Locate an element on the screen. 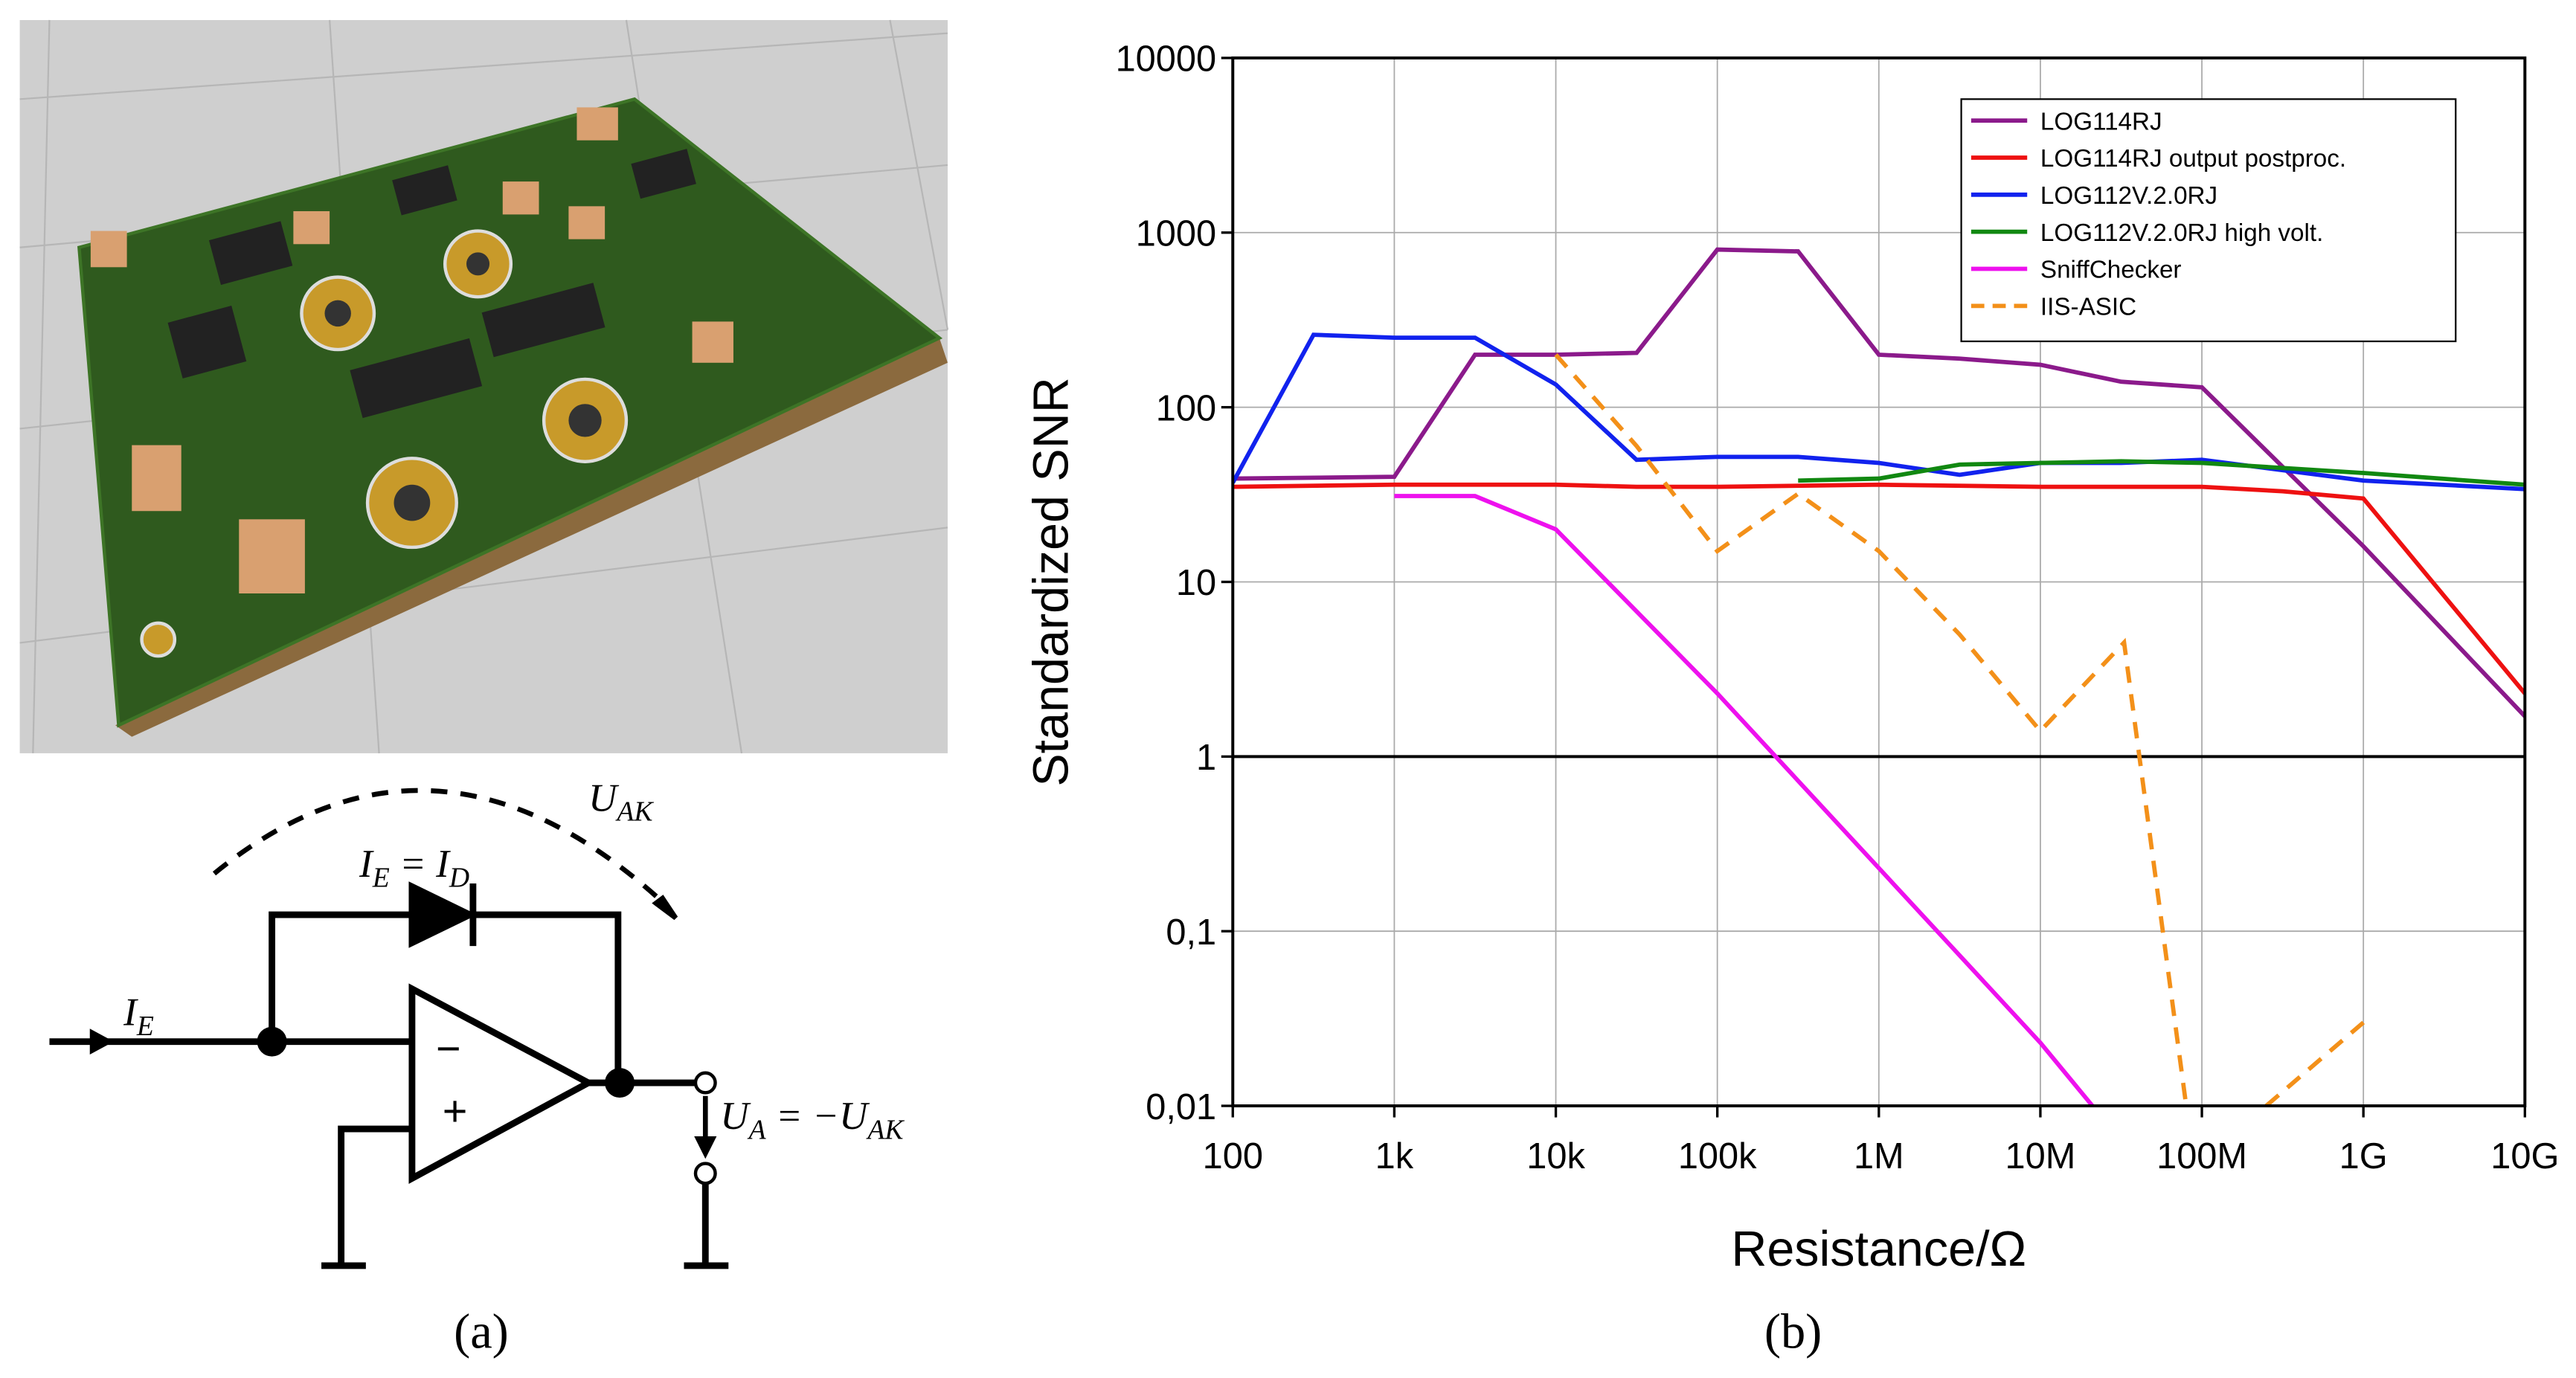 The image size is (2576, 1378). board-edge is located at coordinates (531, 537).